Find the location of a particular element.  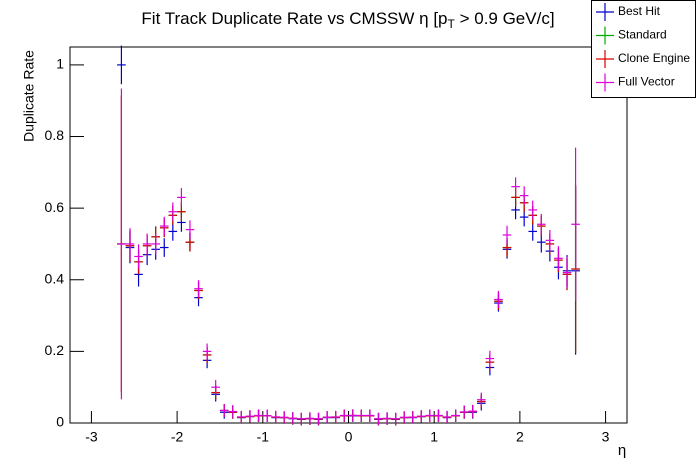

y-tick-label: 0.6 is located at coordinates (55, 207).